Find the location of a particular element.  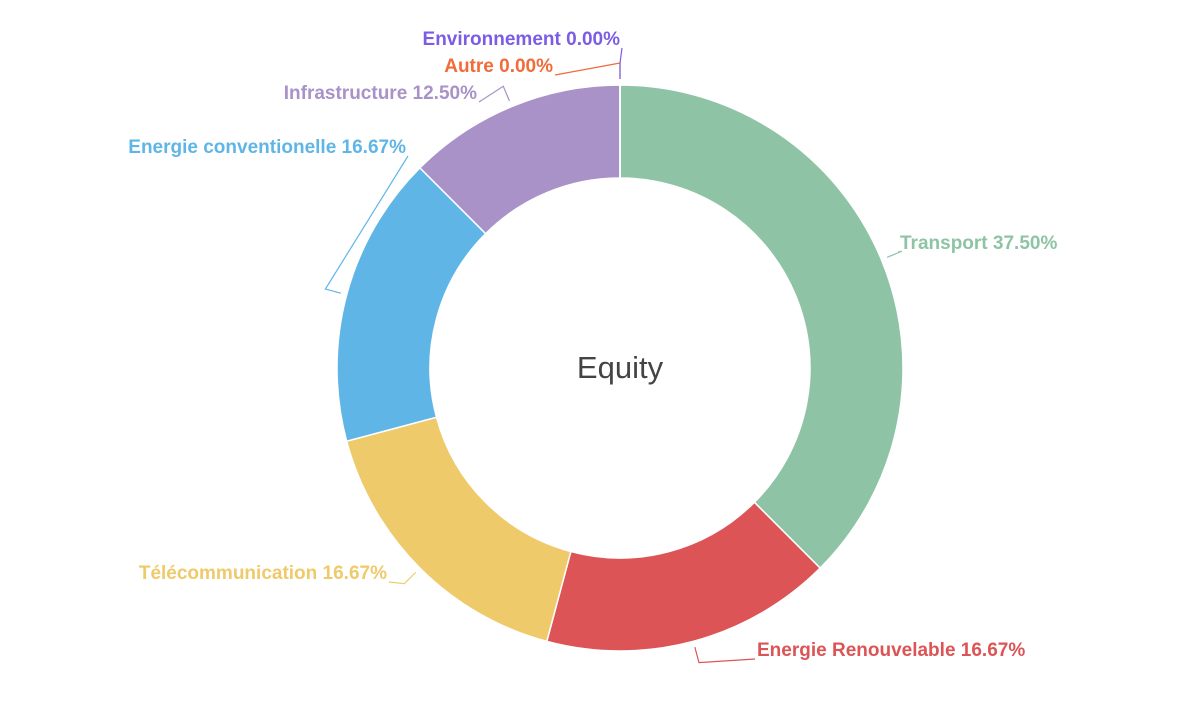

slice-name: Autre is located at coordinates (469, 66).